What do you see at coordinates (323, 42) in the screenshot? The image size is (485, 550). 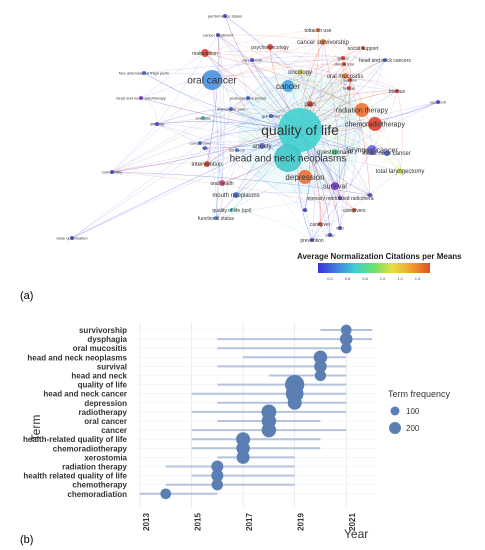 I see `node-cancer-survivorship` at bounding box center [323, 42].